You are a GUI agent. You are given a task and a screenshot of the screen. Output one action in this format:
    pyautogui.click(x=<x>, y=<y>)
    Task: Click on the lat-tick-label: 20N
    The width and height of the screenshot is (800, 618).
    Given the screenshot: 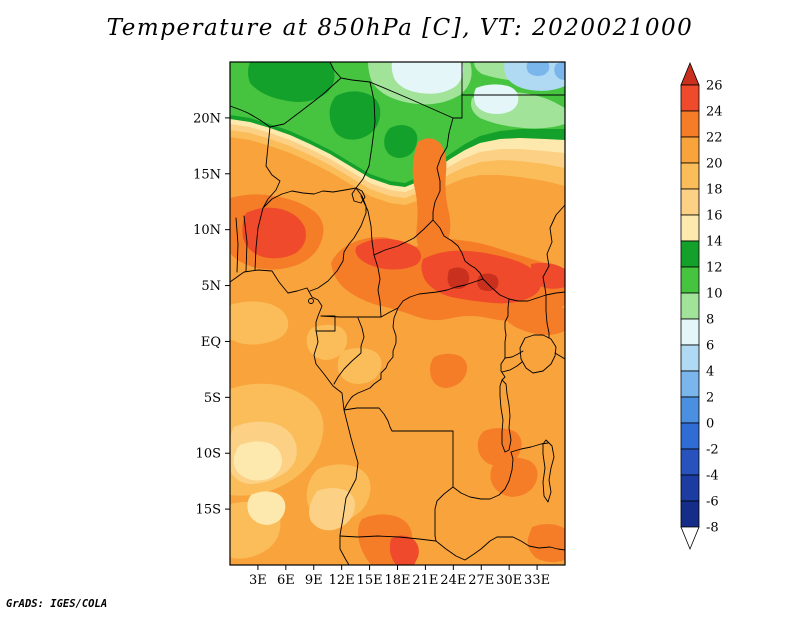 What is the action you would take?
    pyautogui.click(x=207, y=118)
    